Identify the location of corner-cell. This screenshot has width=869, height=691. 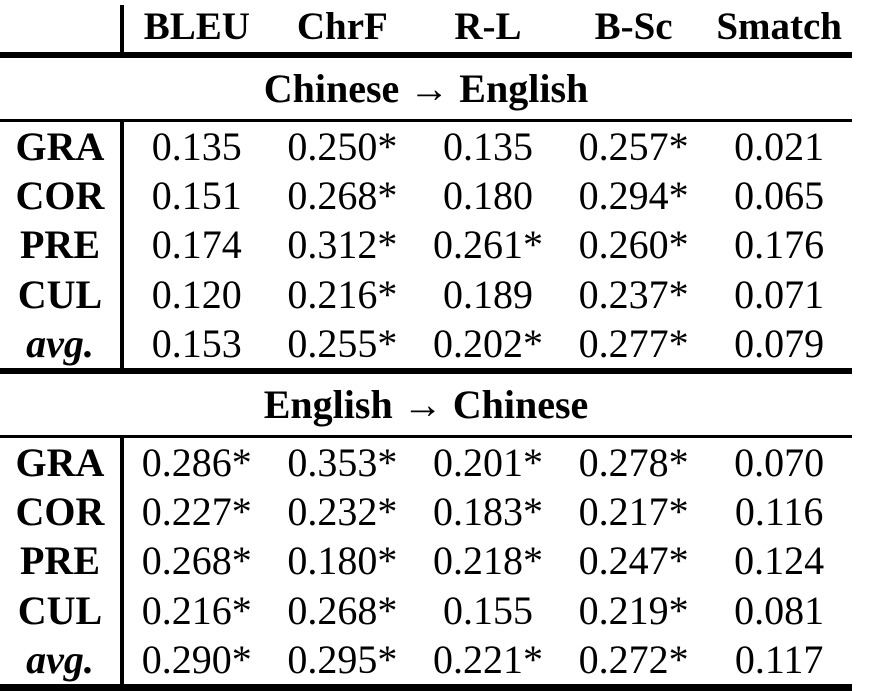
(62, 28).